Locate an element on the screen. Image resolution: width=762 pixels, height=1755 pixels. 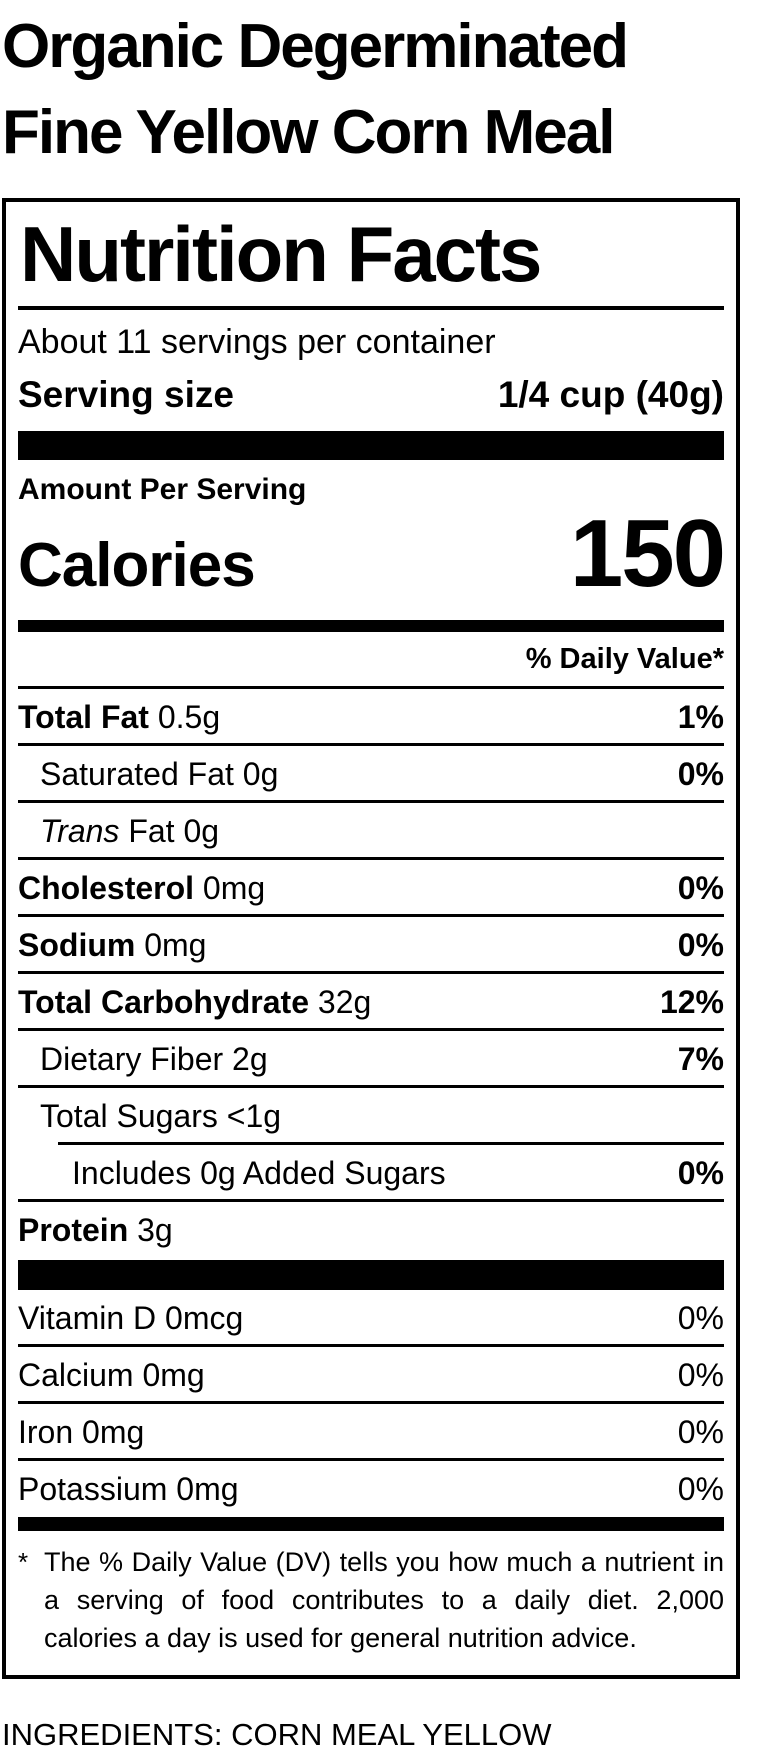
nutrient-name: Total Sugars <1g is located at coordinates (161, 1116).